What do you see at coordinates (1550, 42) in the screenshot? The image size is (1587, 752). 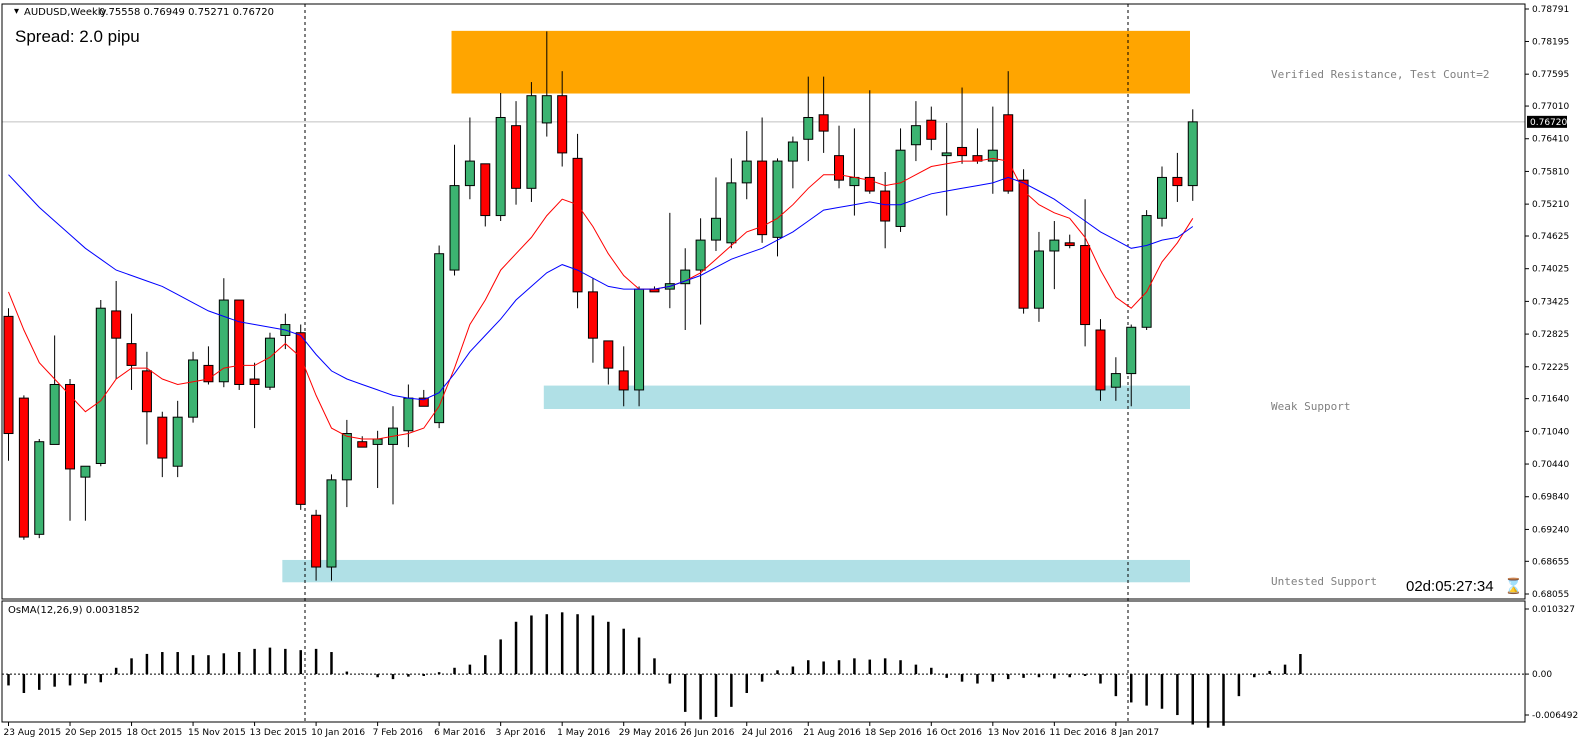 I see `y-tick-label-1: 0.78195` at bounding box center [1550, 42].